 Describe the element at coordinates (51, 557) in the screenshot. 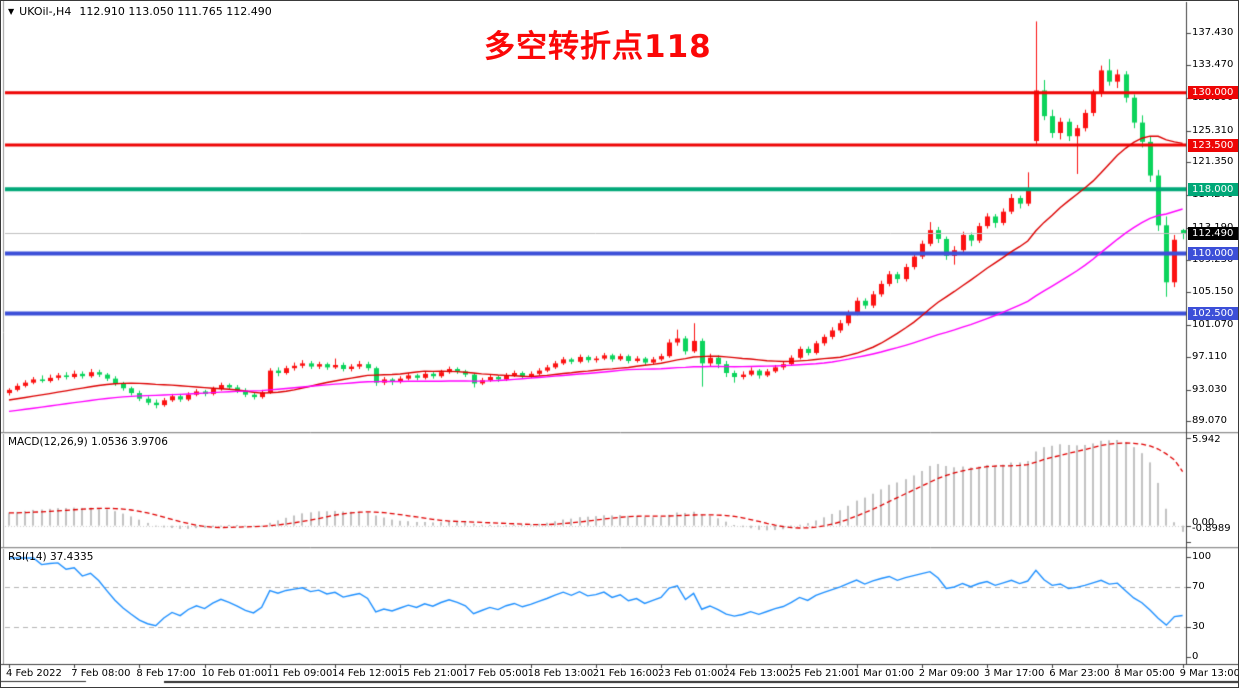

I see `rsi-panel-label: RSI(14) 37.4335` at that location.